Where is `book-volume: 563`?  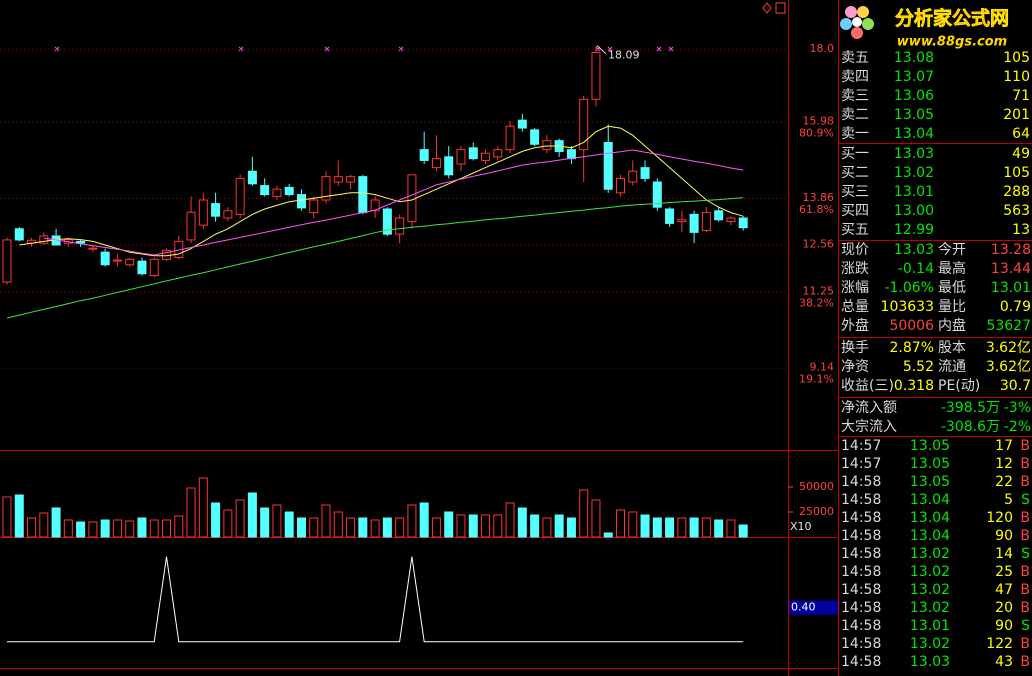 book-volume: 563 is located at coordinates (1016, 211).